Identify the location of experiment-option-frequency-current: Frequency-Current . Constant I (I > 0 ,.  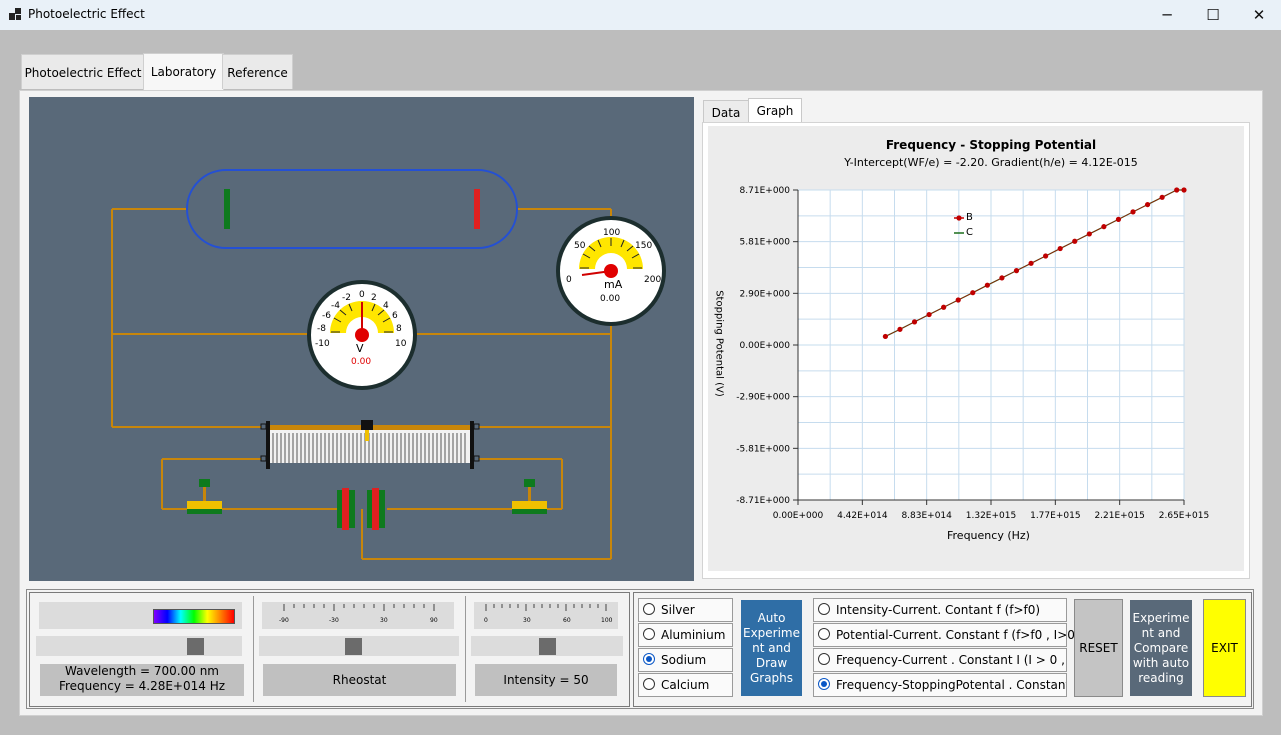
(940, 660).